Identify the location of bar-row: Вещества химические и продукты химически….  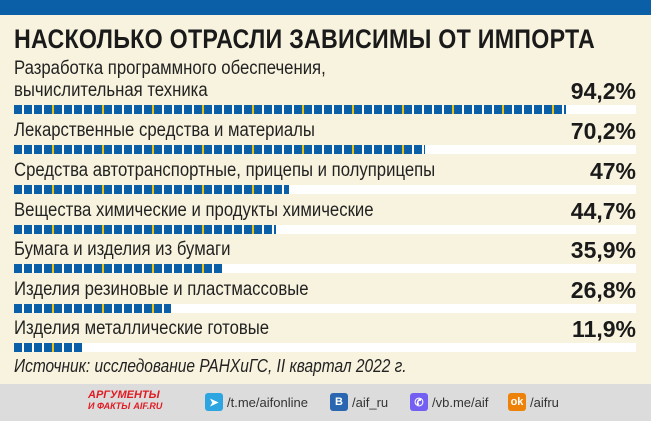
(325, 216).